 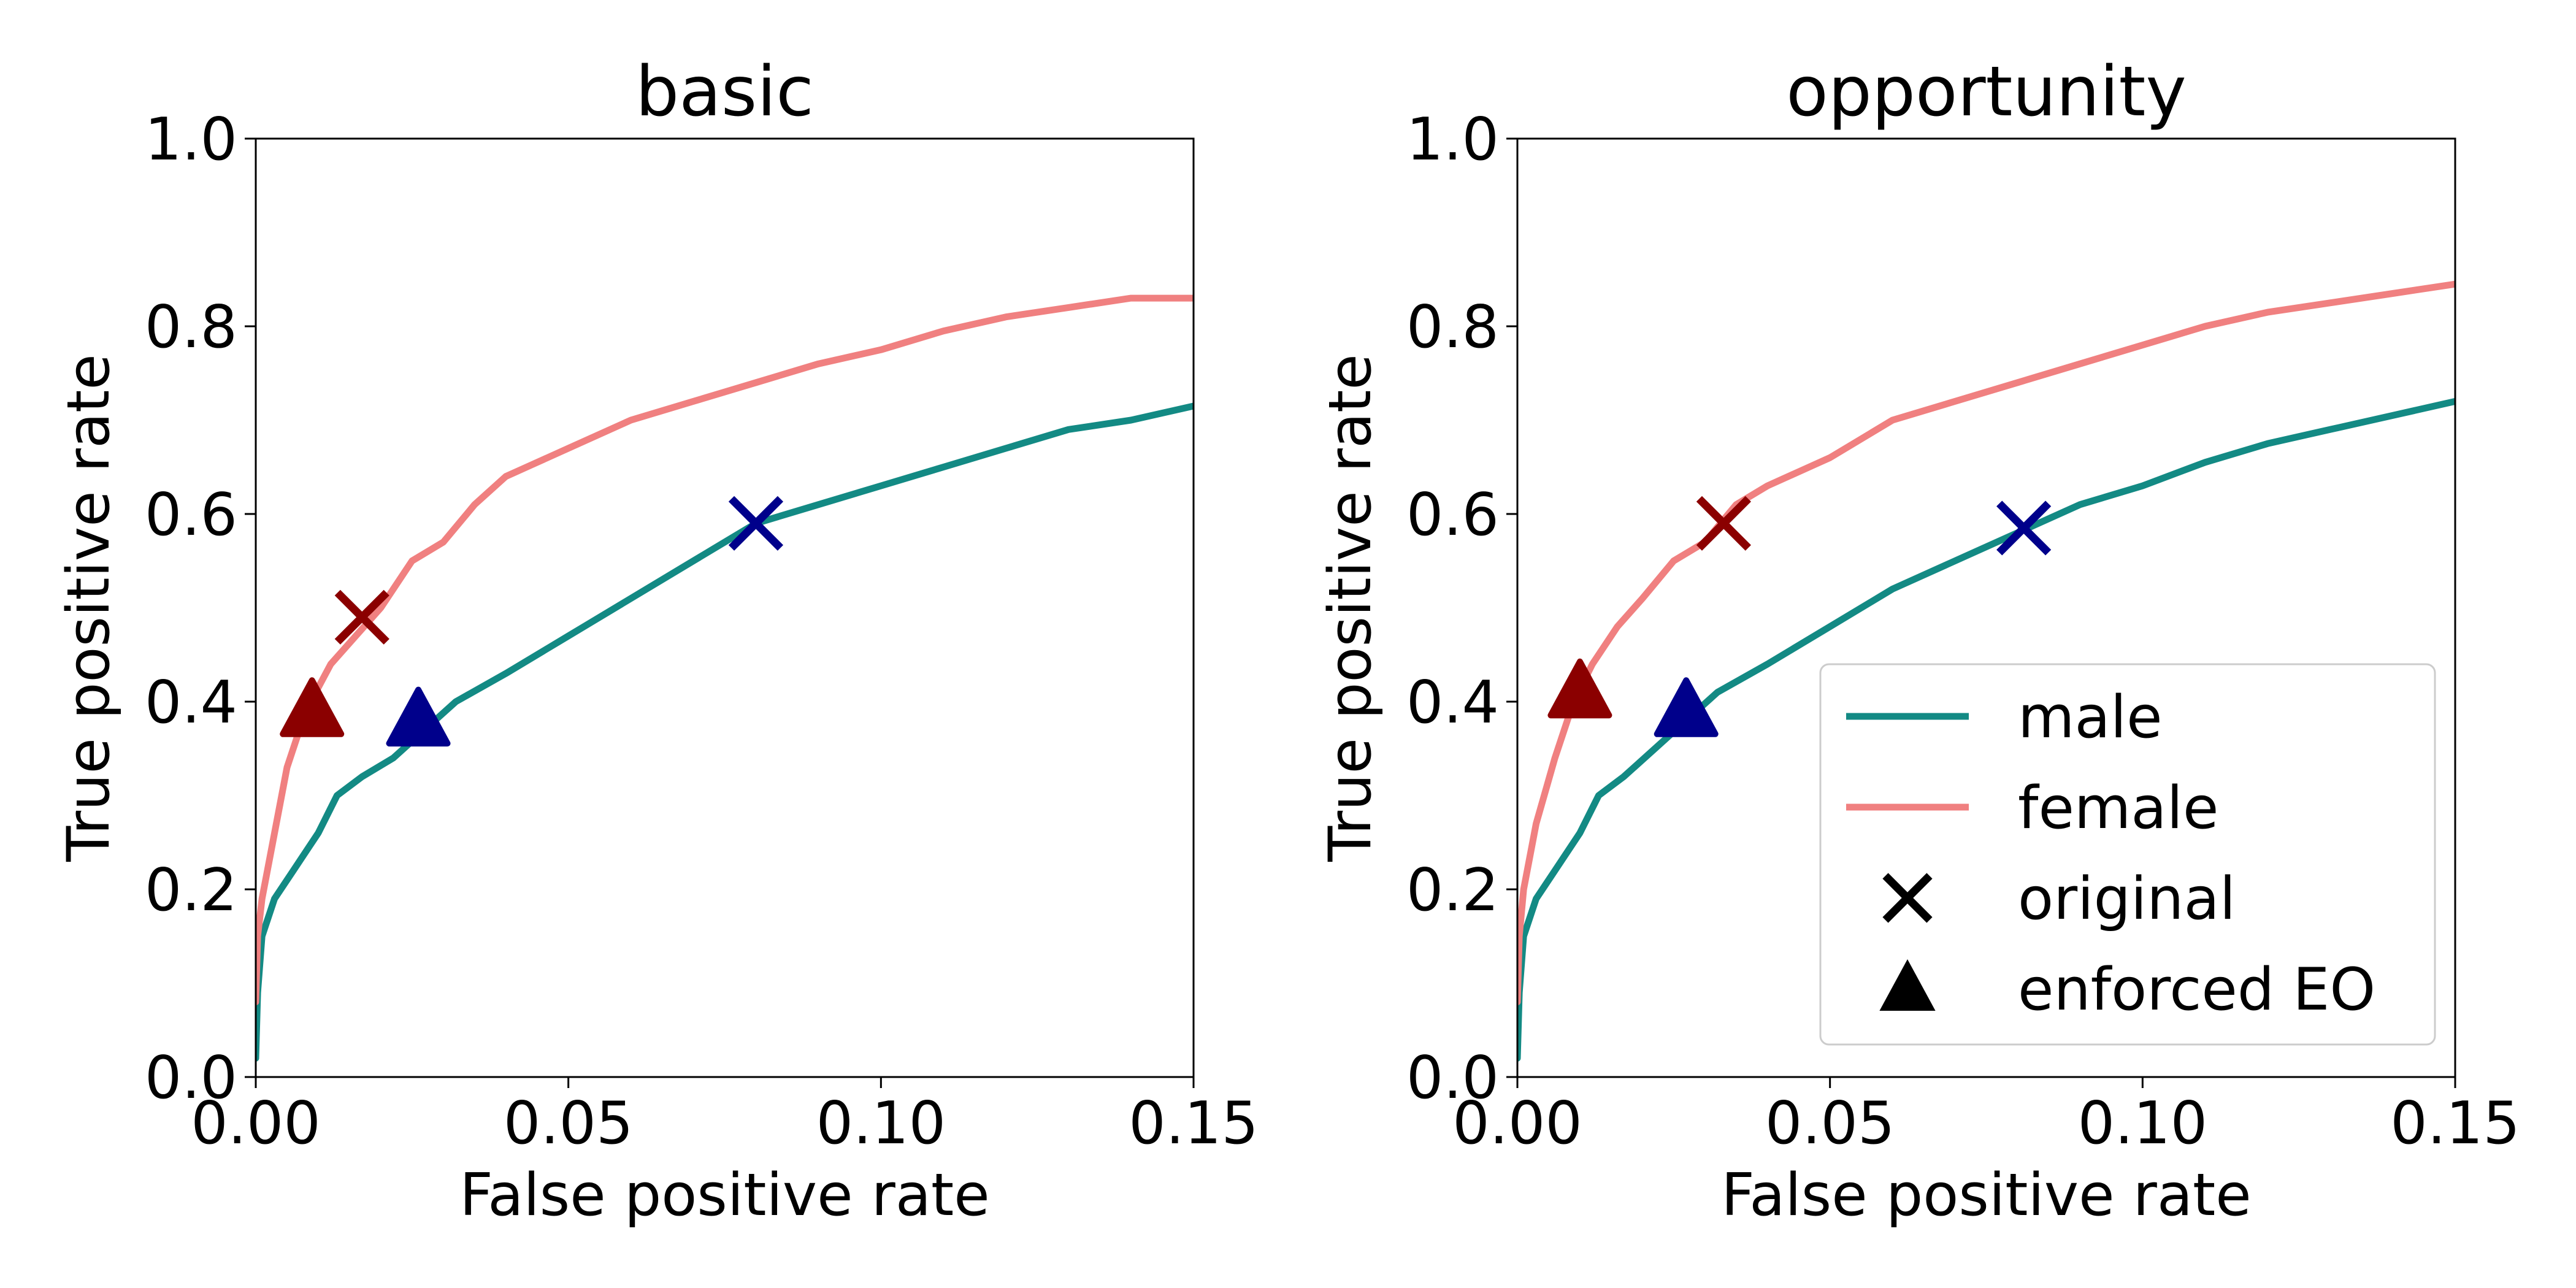 What do you see at coordinates (2127, 899) in the screenshot?
I see `legend-label-original: original` at bounding box center [2127, 899].